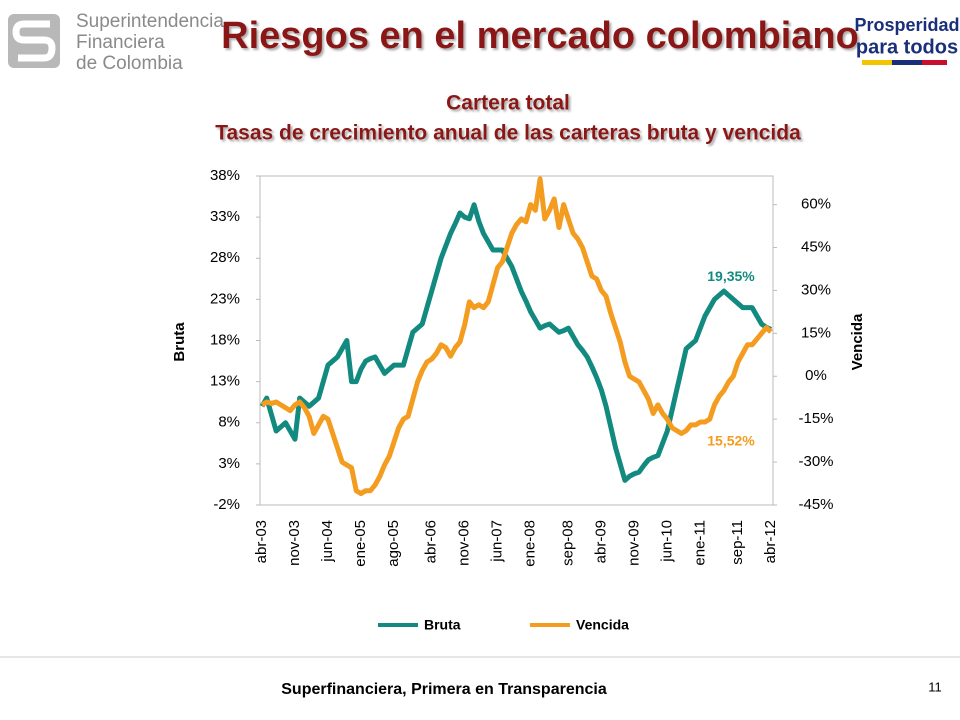 The image size is (960, 720). I want to click on page-number: 11, so click(935, 686).